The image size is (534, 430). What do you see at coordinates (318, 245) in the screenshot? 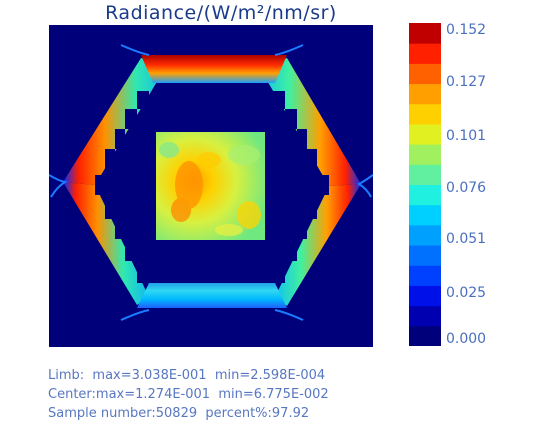
I see `limb-band-lower-right` at bounding box center [318, 245].